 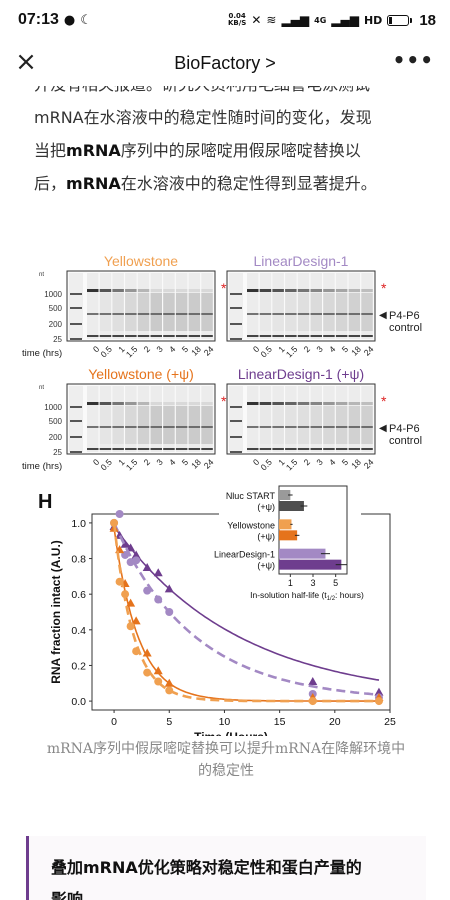 I want to click on time-point-label: 5, so click(x=345, y=462).